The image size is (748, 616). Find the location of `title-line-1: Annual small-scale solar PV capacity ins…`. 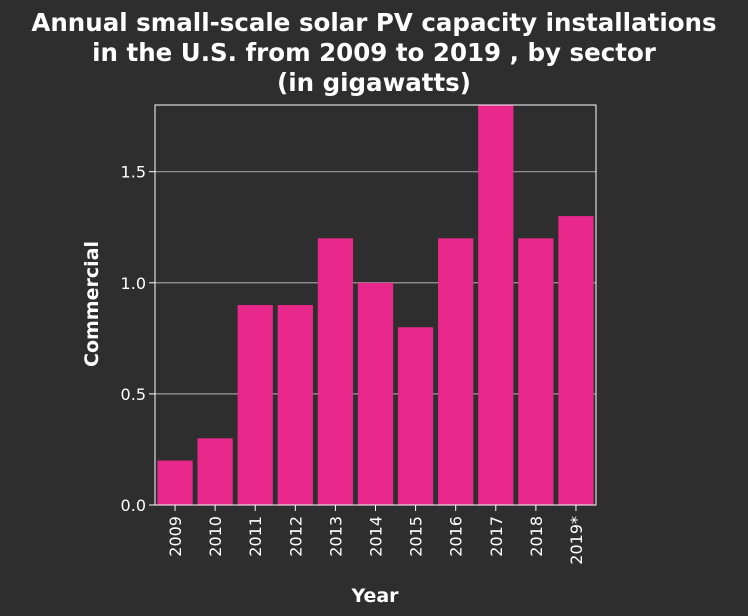

title-line-1: Annual small-scale solar PV capacity ins… is located at coordinates (373, 22).